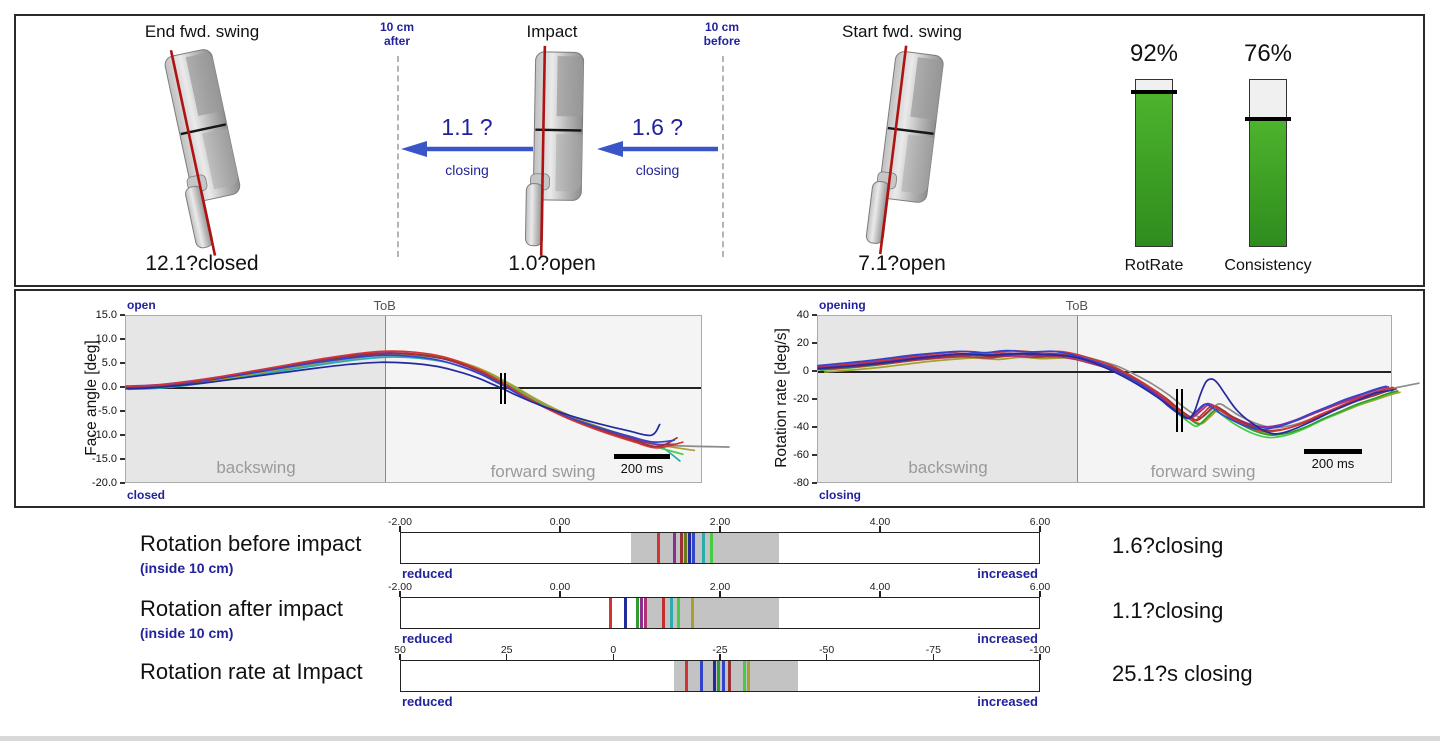 Image resolution: width=1440 pixels, height=741 pixels. Describe the element at coordinates (400, 522) in the screenshot. I see `scale-tick-label: -2.00` at that location.